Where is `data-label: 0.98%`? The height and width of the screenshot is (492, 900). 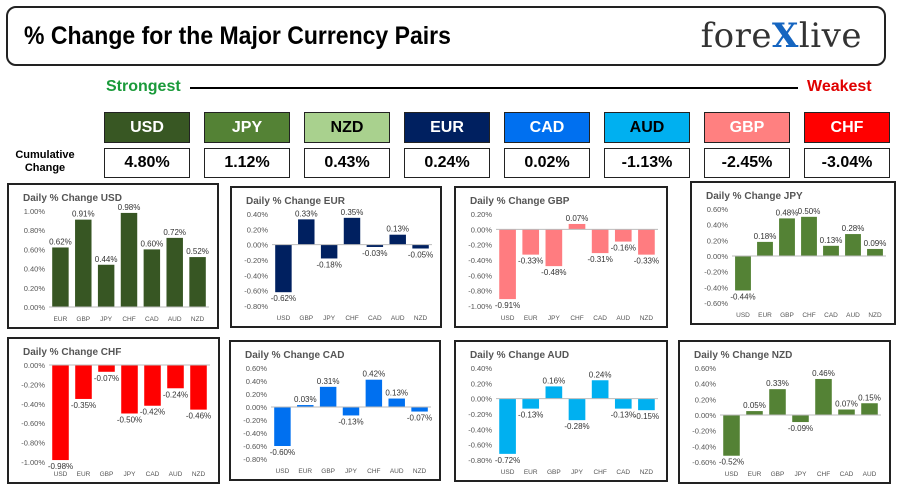 data-label: 0.98% is located at coordinates (129, 207).